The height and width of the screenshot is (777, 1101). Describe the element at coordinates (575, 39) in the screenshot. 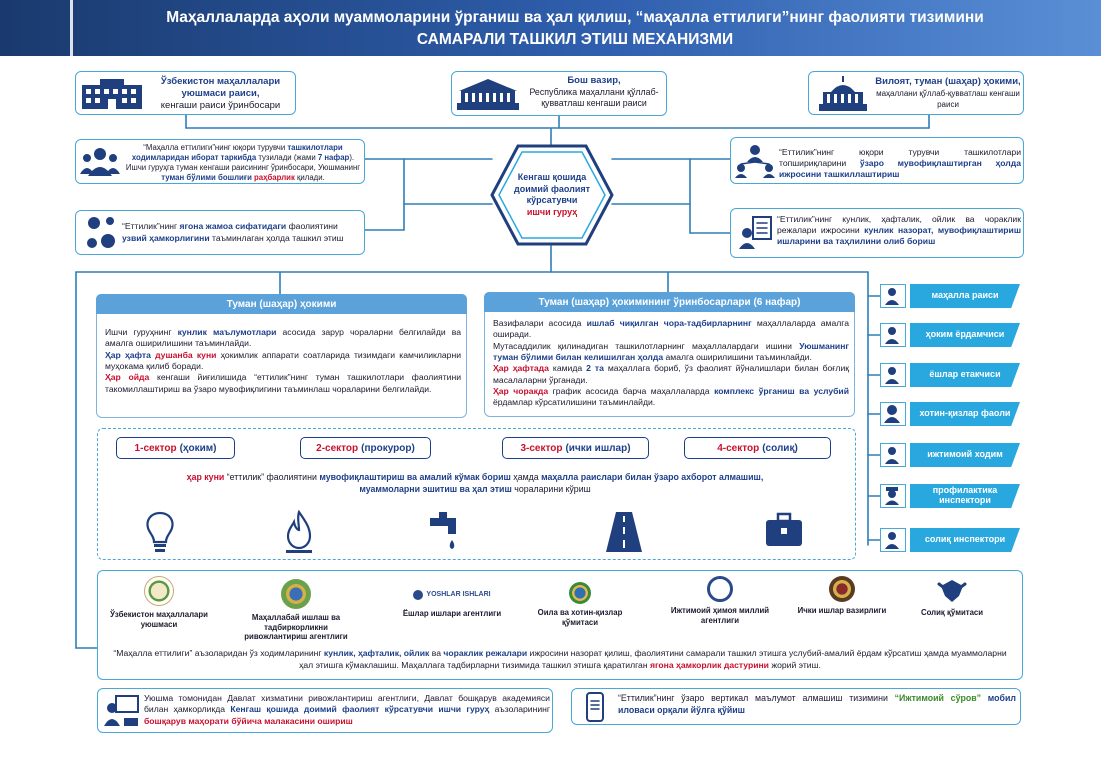

I see `header-title-line2: САМАРАЛИ ТАШКИЛ ЭТИШ МЕХАНИЗМИ` at that location.